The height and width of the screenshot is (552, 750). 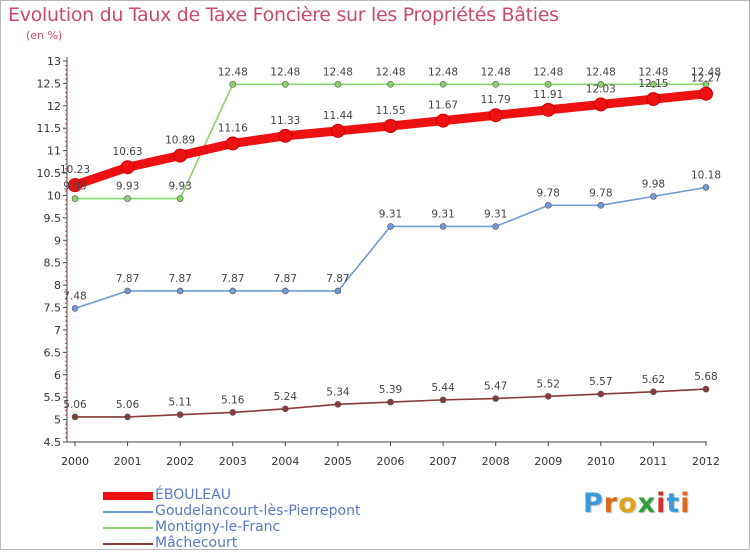 I want to click on y-tick-label: 6, so click(x=57, y=375).